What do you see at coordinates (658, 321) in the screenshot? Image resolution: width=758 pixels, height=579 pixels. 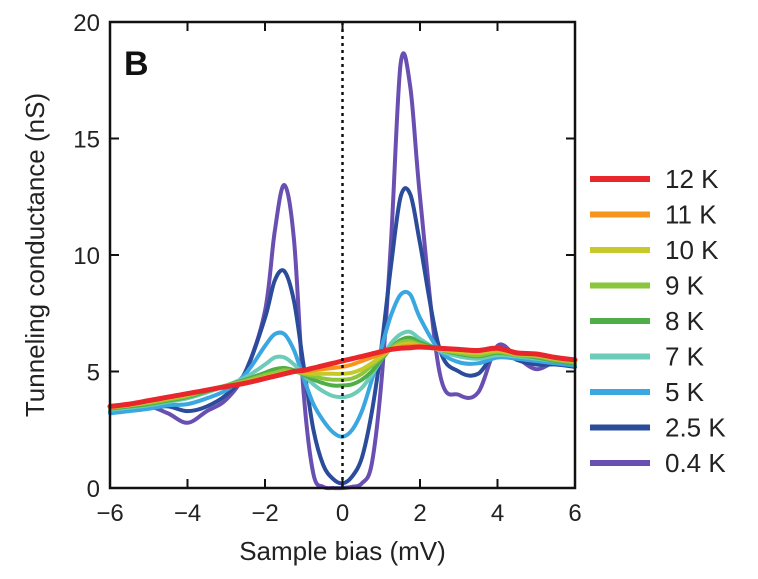 I see `legend: 12 K 11 K 10 K 9 K 8 K 7 K 5 K 2.5 K 0.4 K` at bounding box center [658, 321].